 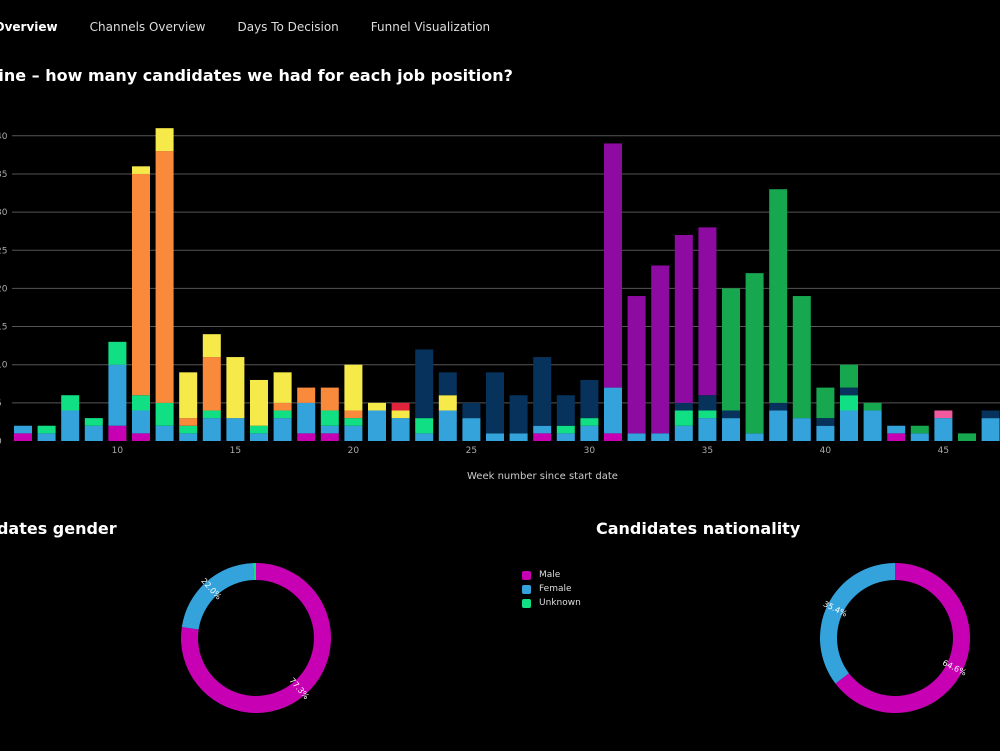 What do you see at coordinates (551, 603) in the screenshot?
I see `legend-item-unknown: Unknown` at bounding box center [551, 603].